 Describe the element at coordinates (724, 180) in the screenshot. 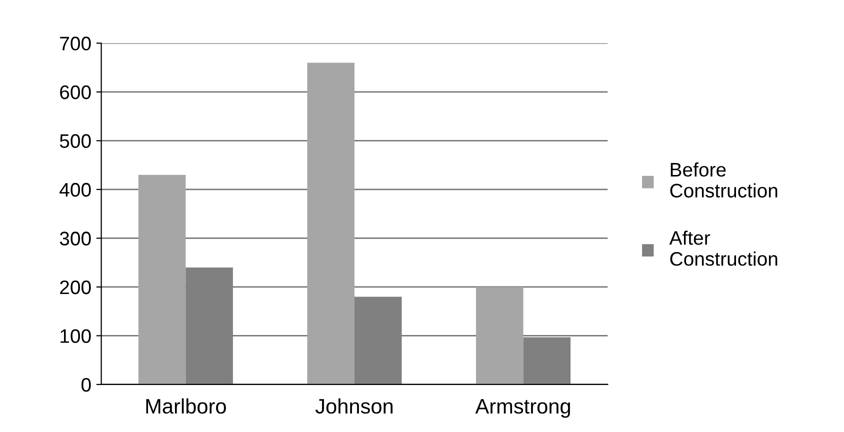

I see `legend-label: Before Construction` at that location.